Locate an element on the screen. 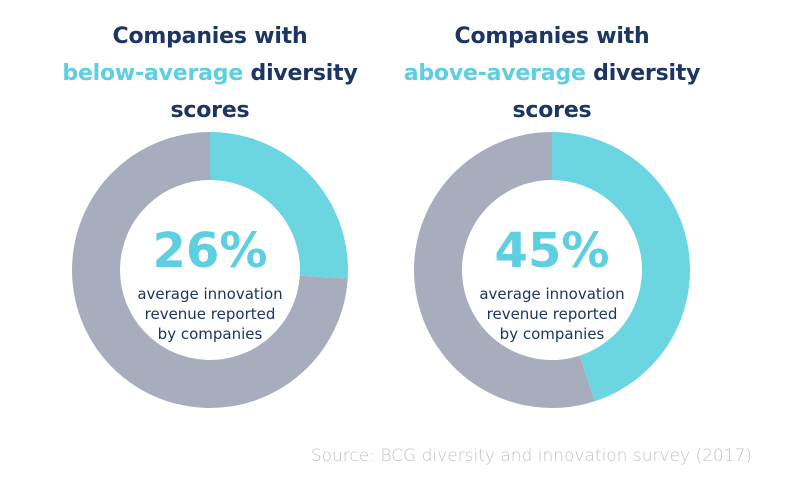 The image size is (792, 490). title-highlight: above-average is located at coordinates (494, 73).